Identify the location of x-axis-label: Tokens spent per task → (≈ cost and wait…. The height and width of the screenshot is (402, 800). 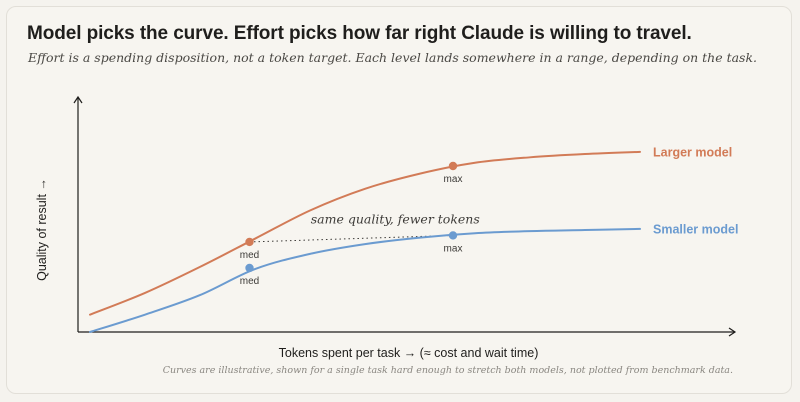
(409, 353).